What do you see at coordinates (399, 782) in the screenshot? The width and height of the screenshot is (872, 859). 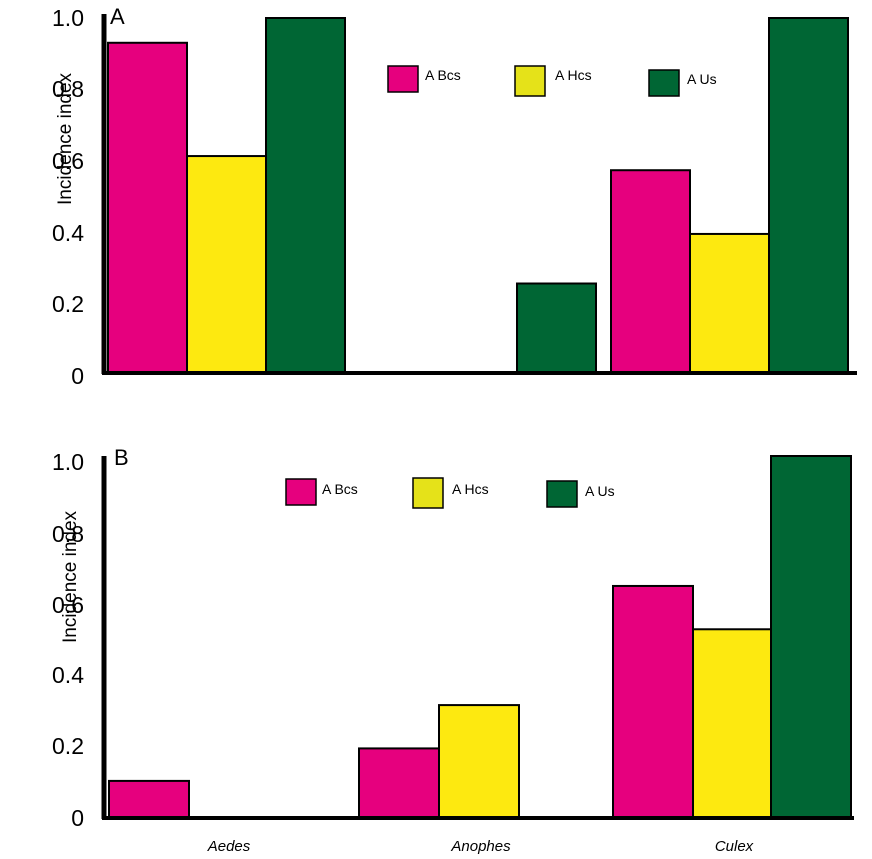 I see `bar-a-bcs-anophes` at bounding box center [399, 782].